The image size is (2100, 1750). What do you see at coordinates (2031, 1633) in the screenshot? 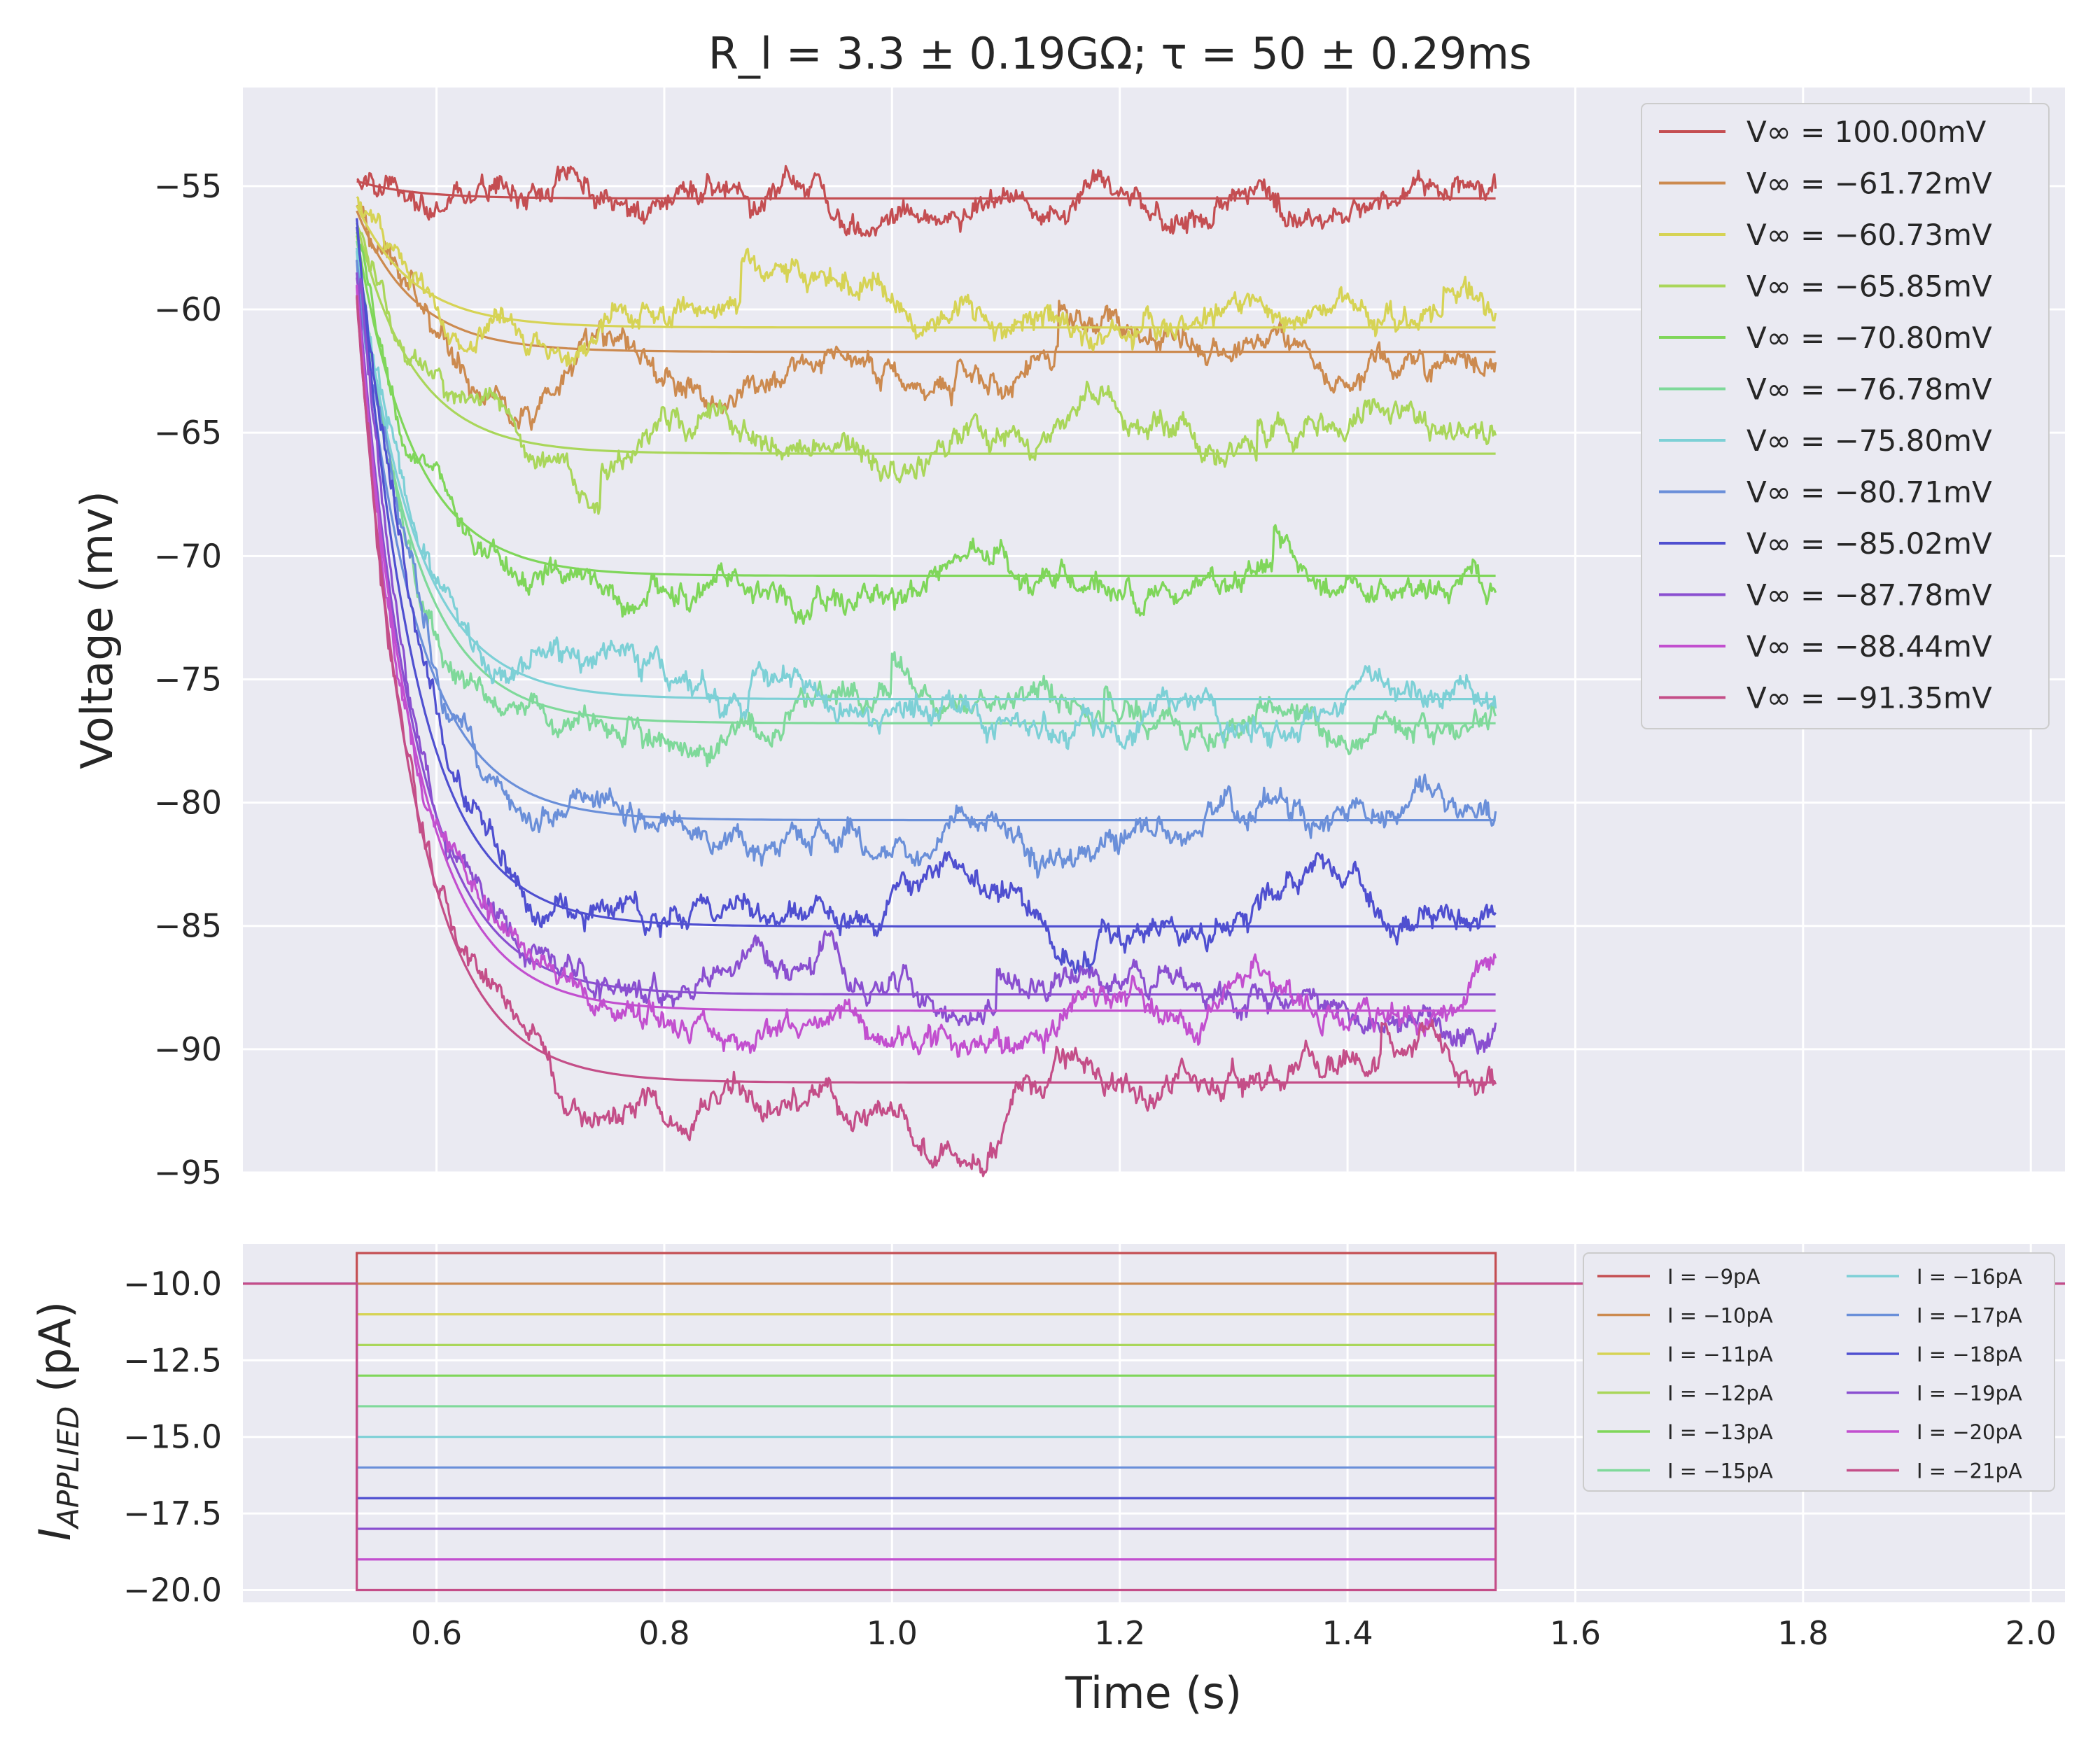
I see `x-tick-label: 2.0` at bounding box center [2031, 1633].